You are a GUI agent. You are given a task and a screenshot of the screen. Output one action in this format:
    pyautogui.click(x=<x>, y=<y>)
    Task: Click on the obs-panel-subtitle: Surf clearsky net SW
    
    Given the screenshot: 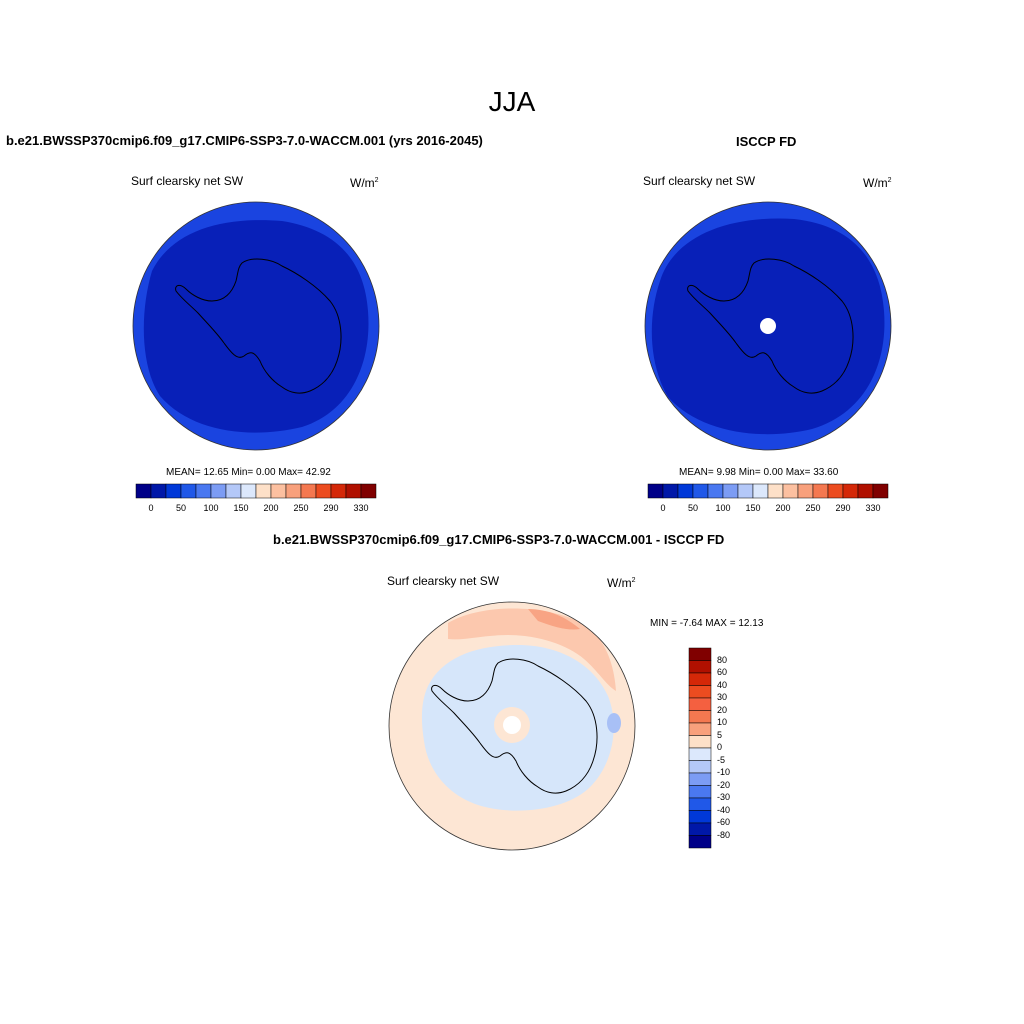 What is the action you would take?
    pyautogui.click(x=699, y=181)
    